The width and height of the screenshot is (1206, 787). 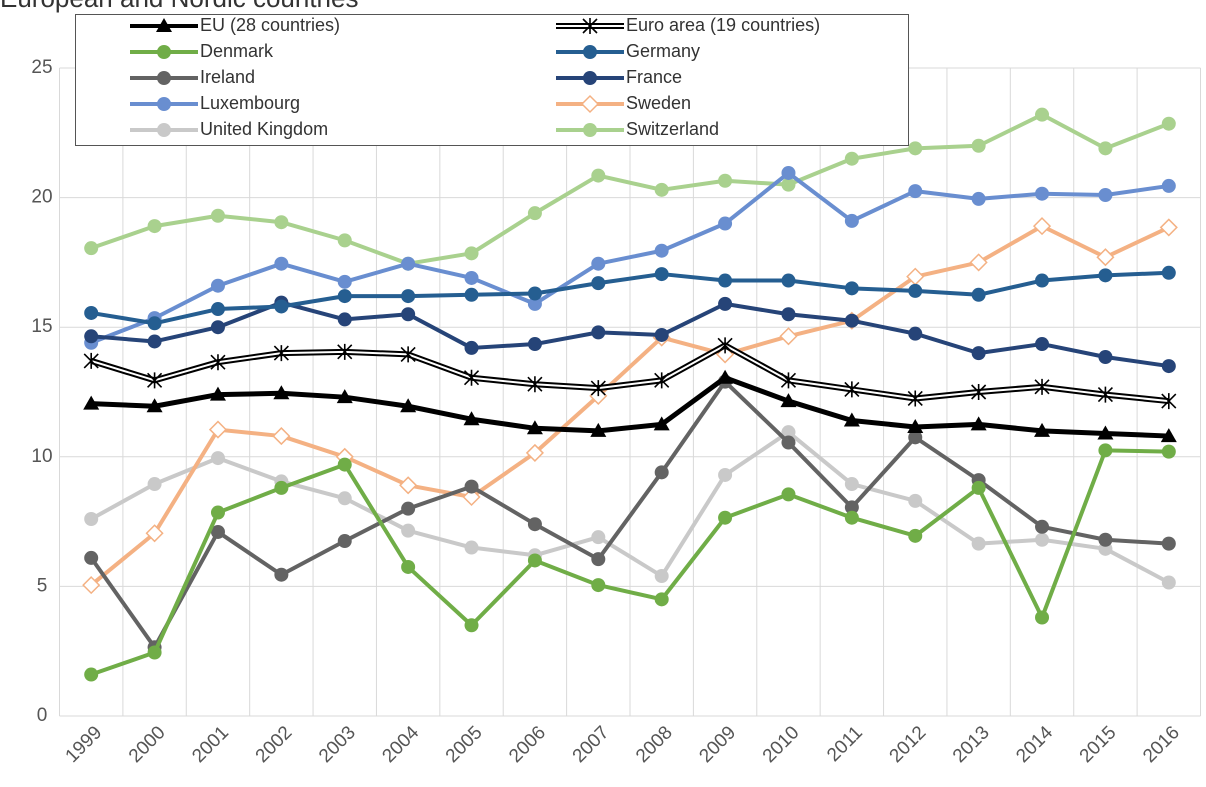 I want to click on x-tick-label: 2006, so click(x=527, y=744).